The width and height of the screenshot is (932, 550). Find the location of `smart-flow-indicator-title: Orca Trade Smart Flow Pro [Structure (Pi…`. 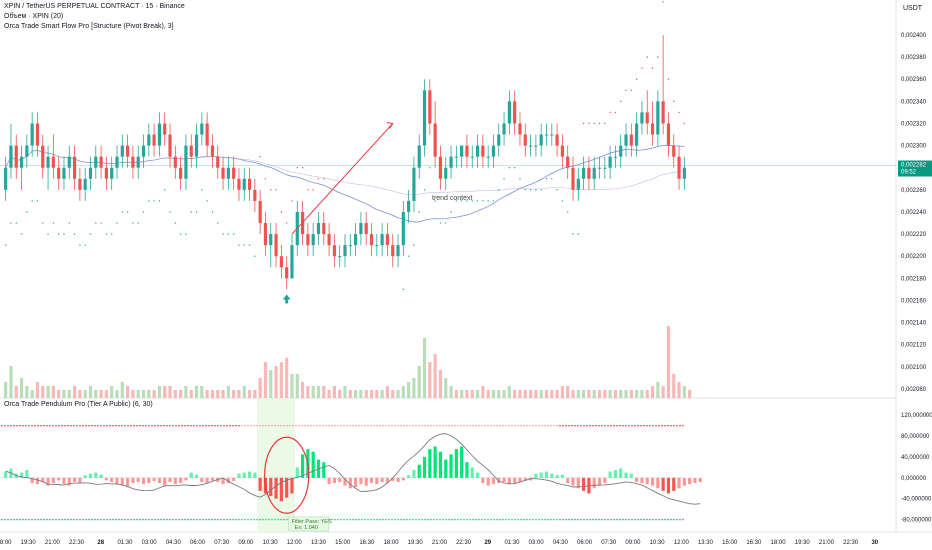

smart-flow-indicator-title: Orca Trade Smart Flow Pro [Structure (Pi… is located at coordinates (89, 26).